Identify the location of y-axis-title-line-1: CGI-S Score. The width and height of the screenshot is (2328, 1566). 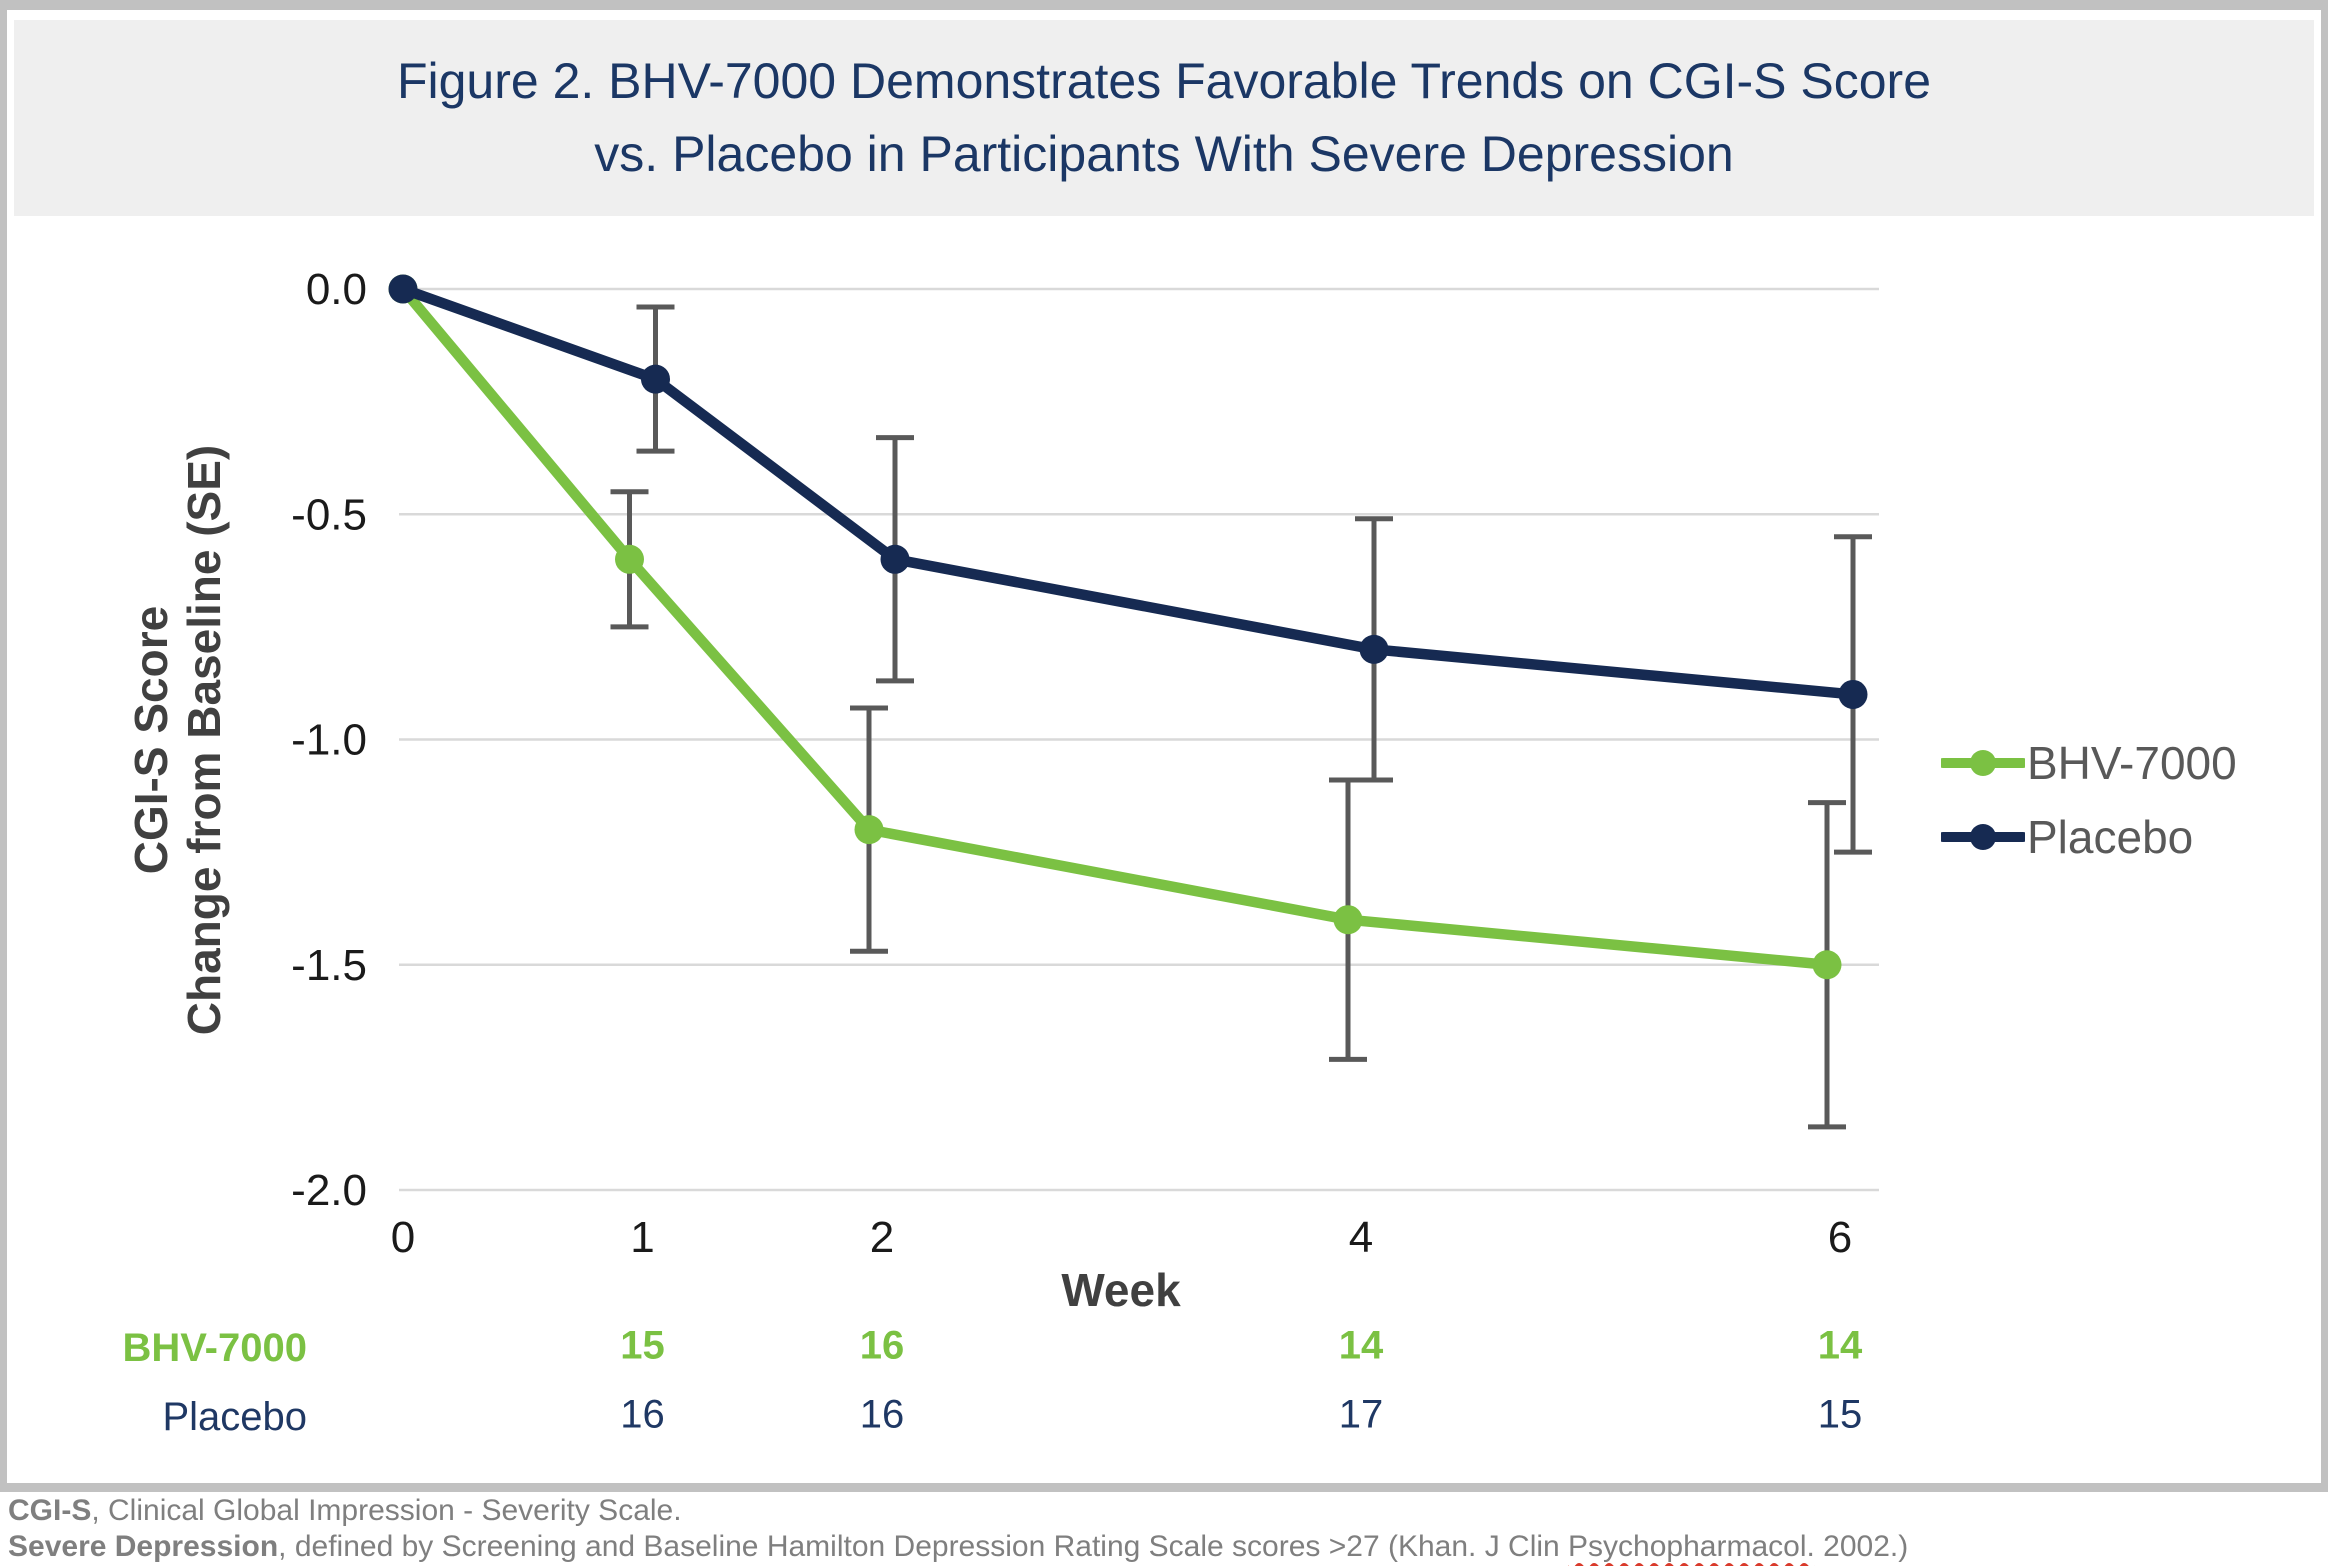
(151, 740).